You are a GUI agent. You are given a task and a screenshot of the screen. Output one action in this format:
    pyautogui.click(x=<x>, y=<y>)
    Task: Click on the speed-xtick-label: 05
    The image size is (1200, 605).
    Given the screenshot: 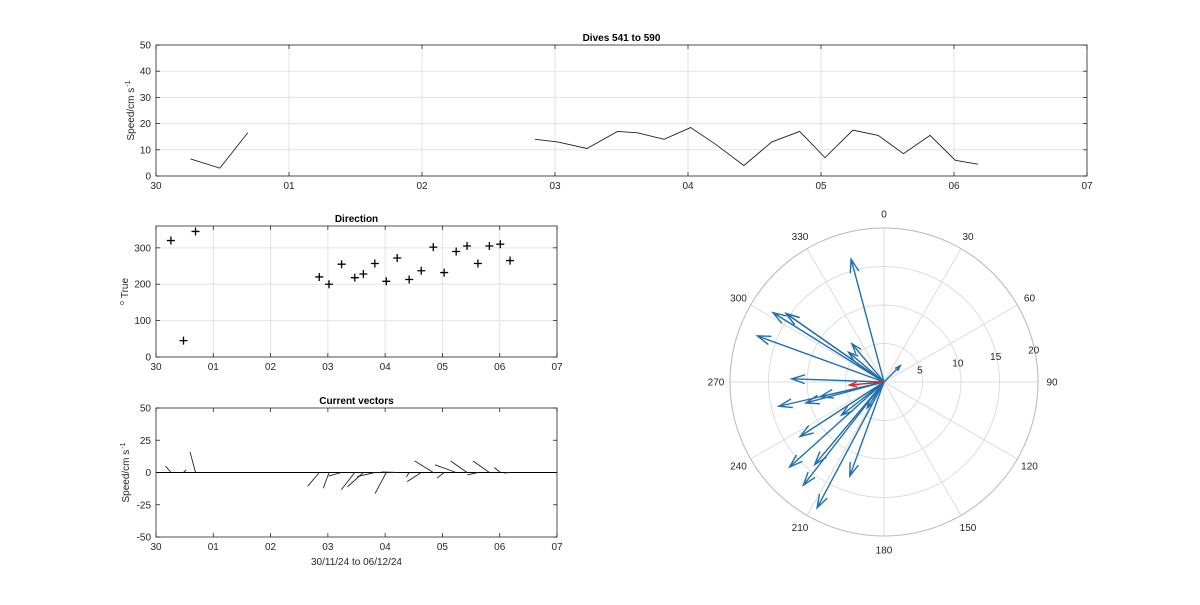 What is the action you would take?
    pyautogui.click(x=821, y=186)
    